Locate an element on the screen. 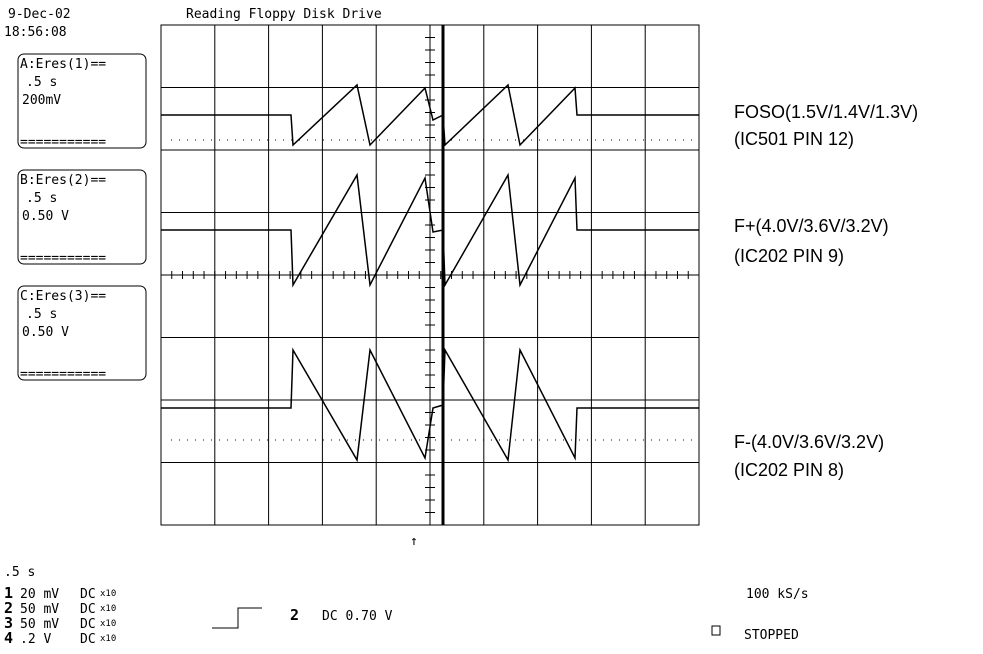  input-channel: 4 is located at coordinates (8, 638).